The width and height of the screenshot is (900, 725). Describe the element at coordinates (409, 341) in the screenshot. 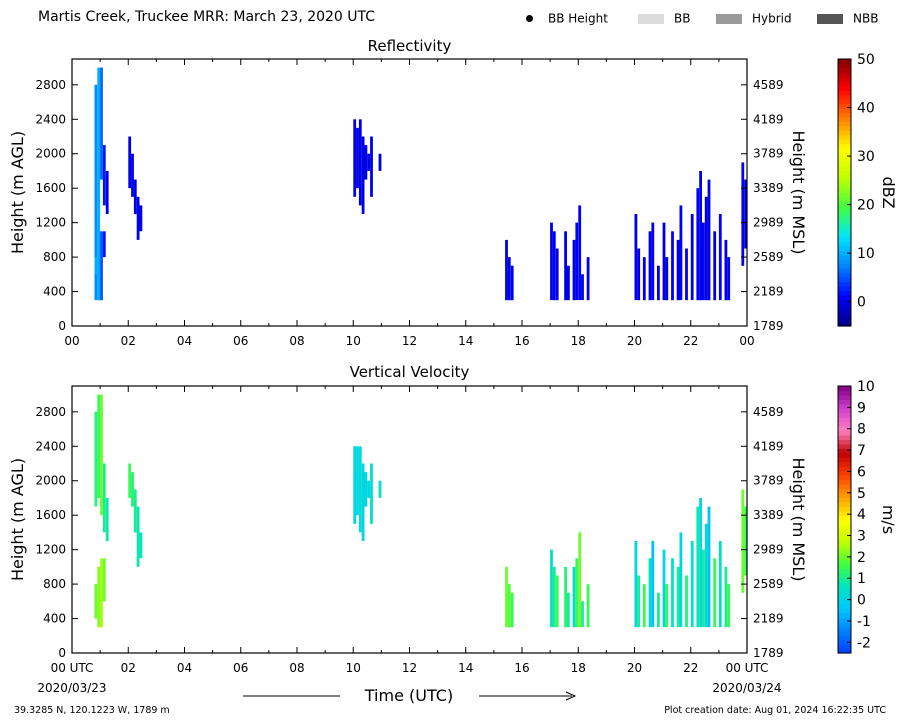

I see `x-tick-label: 12` at that location.